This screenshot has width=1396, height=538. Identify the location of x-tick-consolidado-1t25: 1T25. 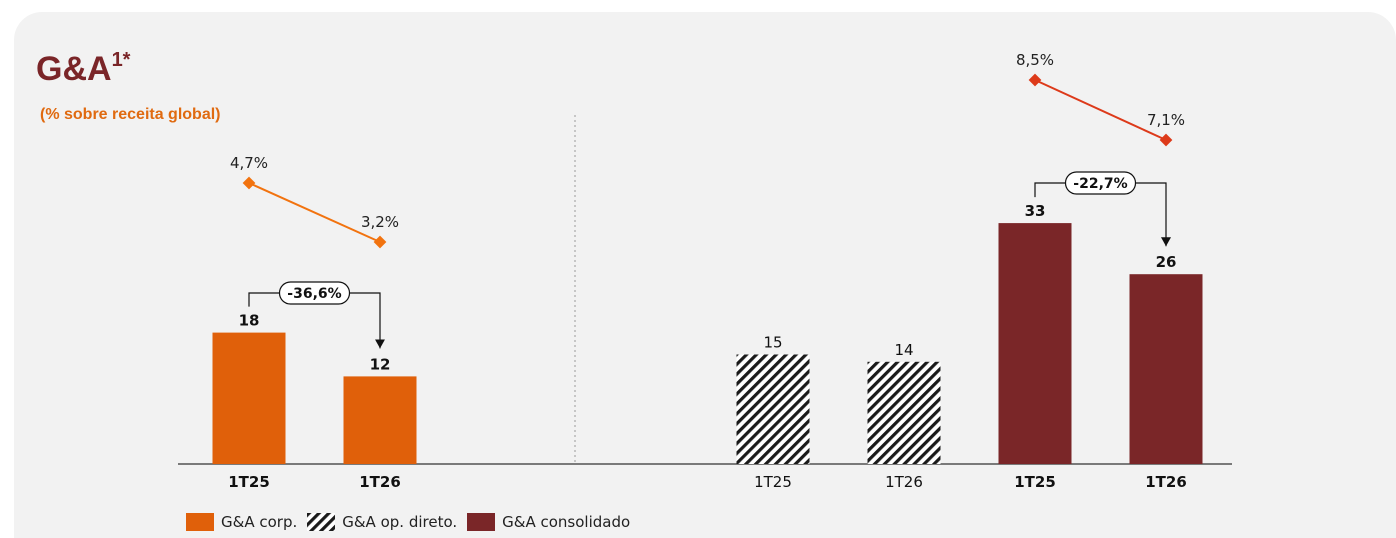
(1035, 482).